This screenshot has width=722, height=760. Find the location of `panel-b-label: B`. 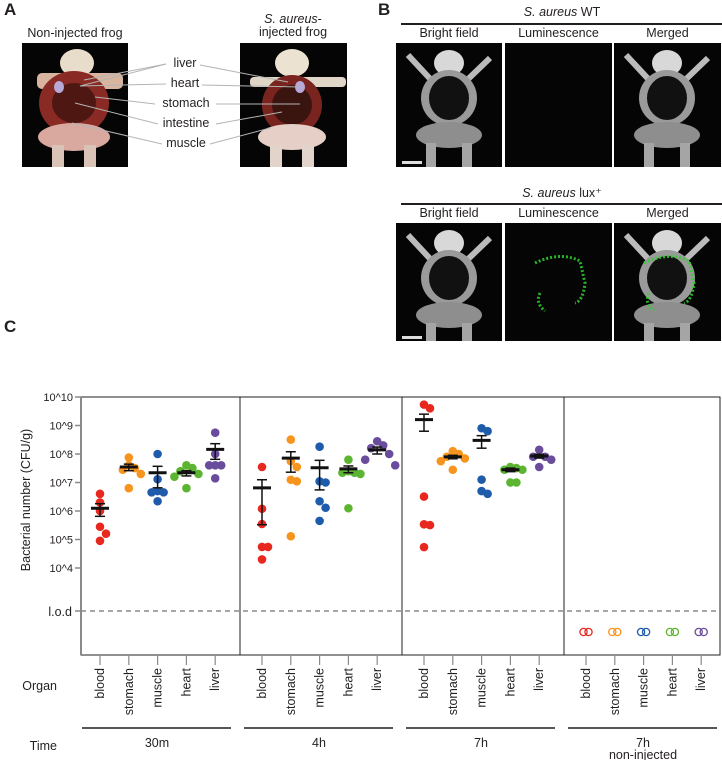

panel-b-label: B is located at coordinates (384, 9).